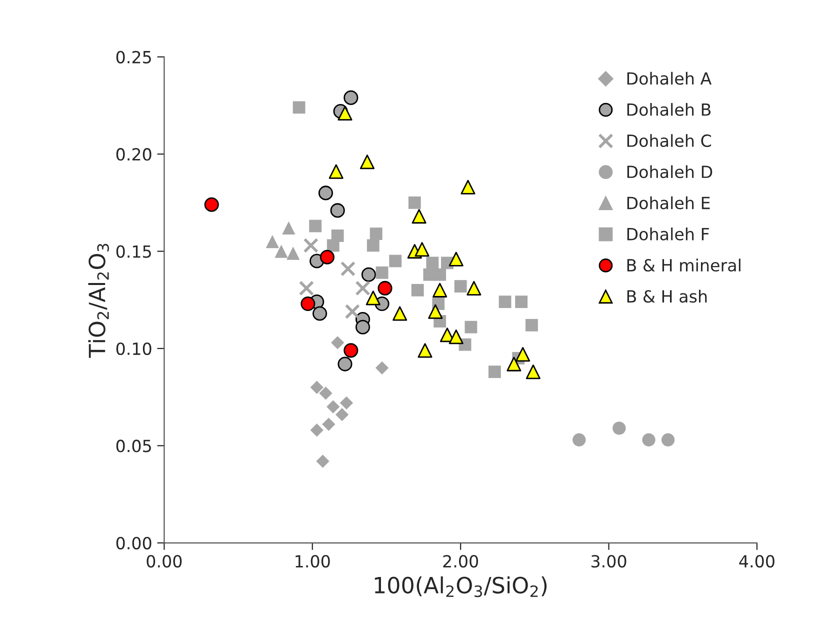  Describe the element at coordinates (134, 154) in the screenshot. I see `y-tick-label: 0.20` at that location.